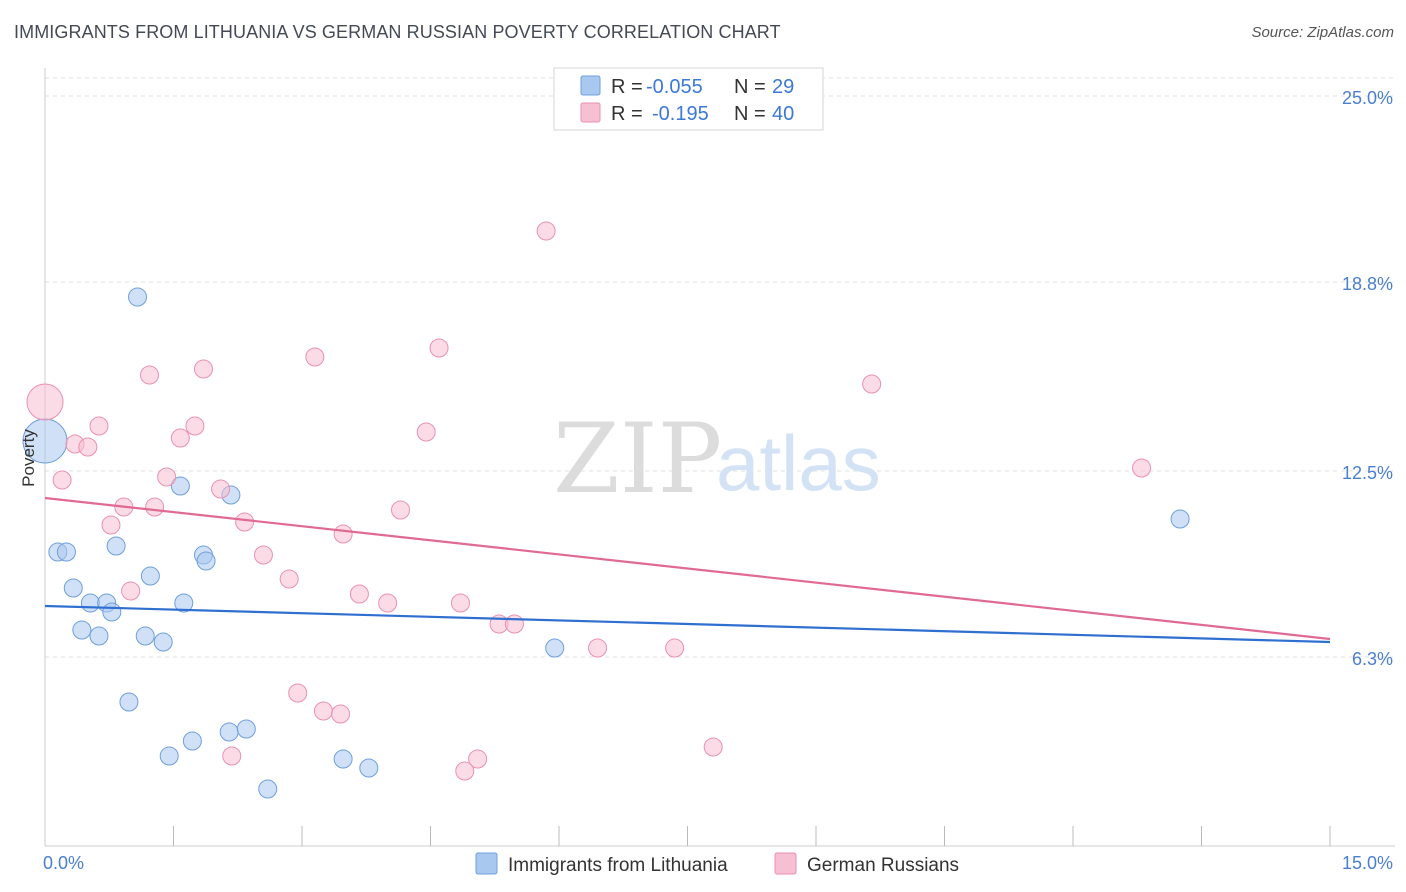 The image size is (1406, 892). Describe the element at coordinates (783, 114) in the screenshot. I see `legend-n-value-2: 40` at that location.